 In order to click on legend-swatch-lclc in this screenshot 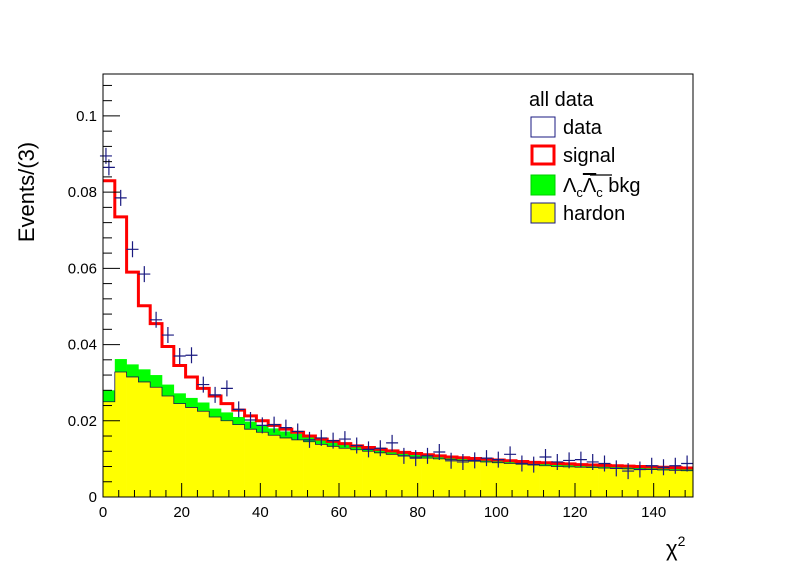, I will do `click(543, 185)`.